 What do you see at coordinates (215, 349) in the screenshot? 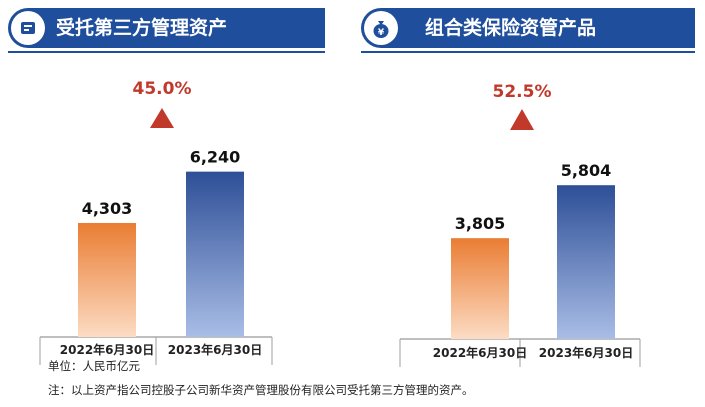
I see `left-category-label-2: 2023年6月30日` at bounding box center [215, 349].